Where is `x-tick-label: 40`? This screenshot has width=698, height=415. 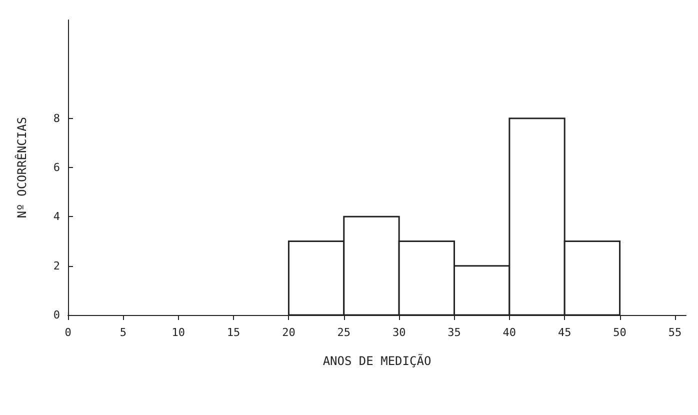
x-tick-label: 40 is located at coordinates (509, 332).